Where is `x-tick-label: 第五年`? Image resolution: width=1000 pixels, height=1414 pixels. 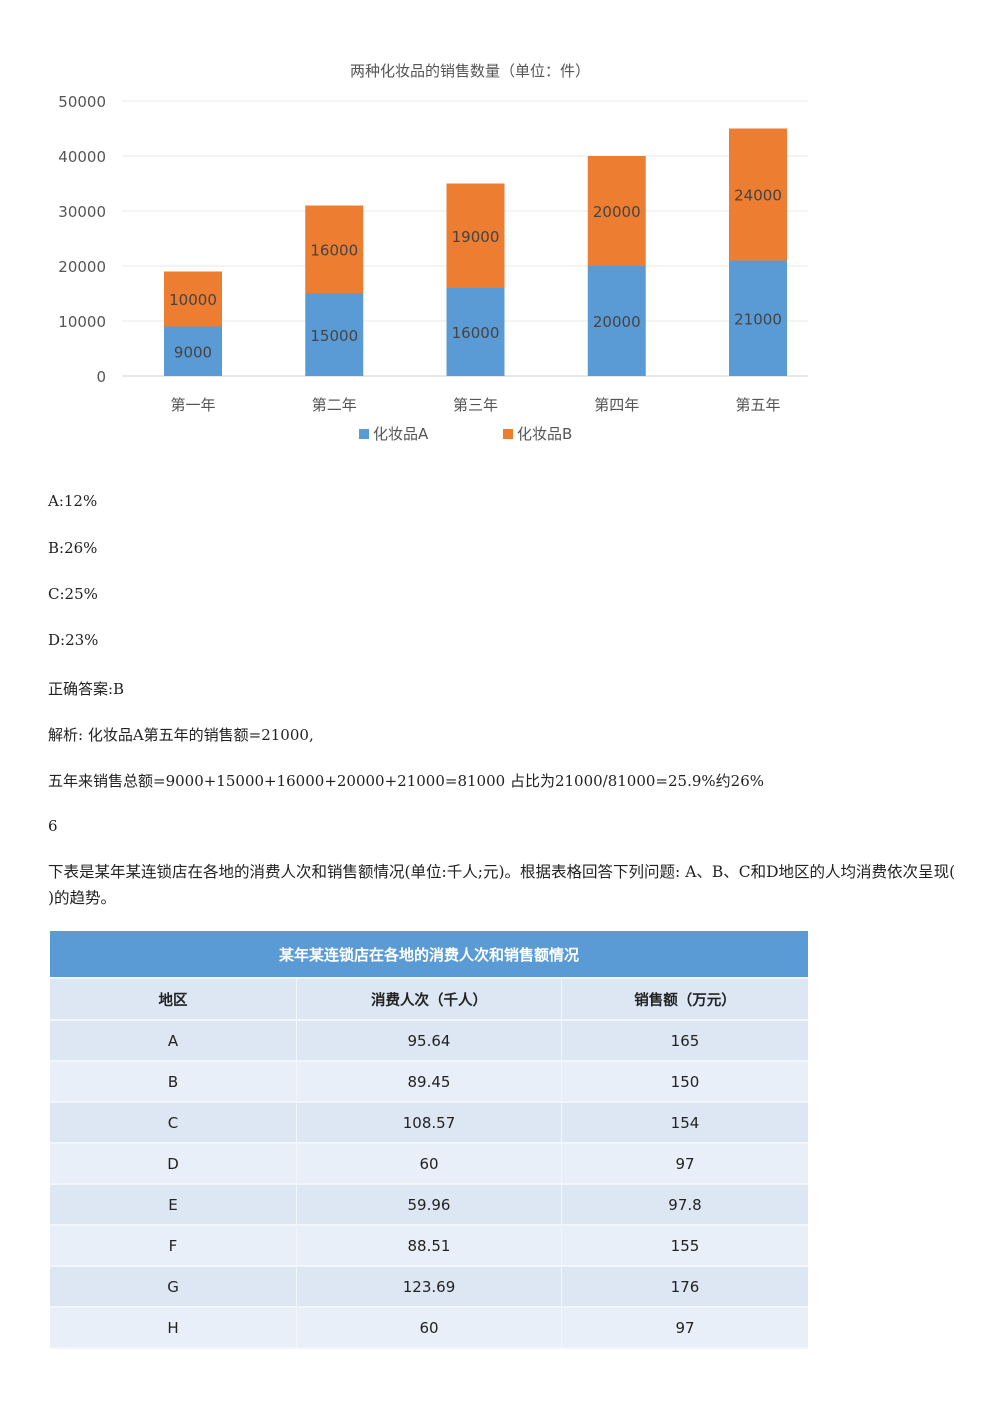
x-tick-label: 第五年 is located at coordinates (757, 405).